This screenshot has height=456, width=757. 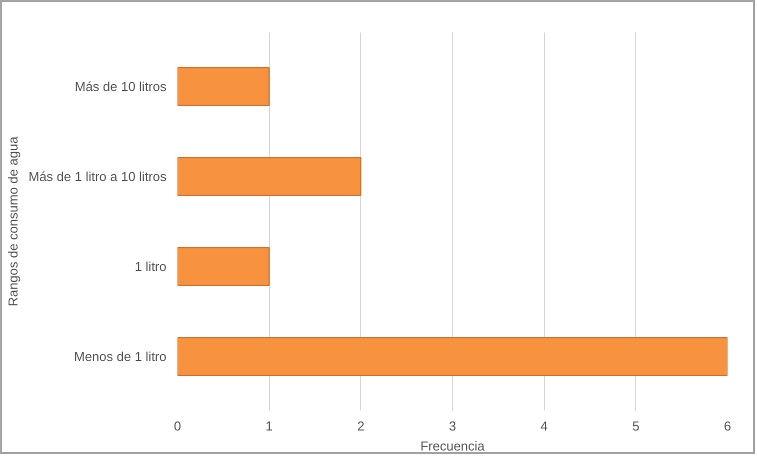 I want to click on x-tick-label: 0, so click(x=178, y=426).